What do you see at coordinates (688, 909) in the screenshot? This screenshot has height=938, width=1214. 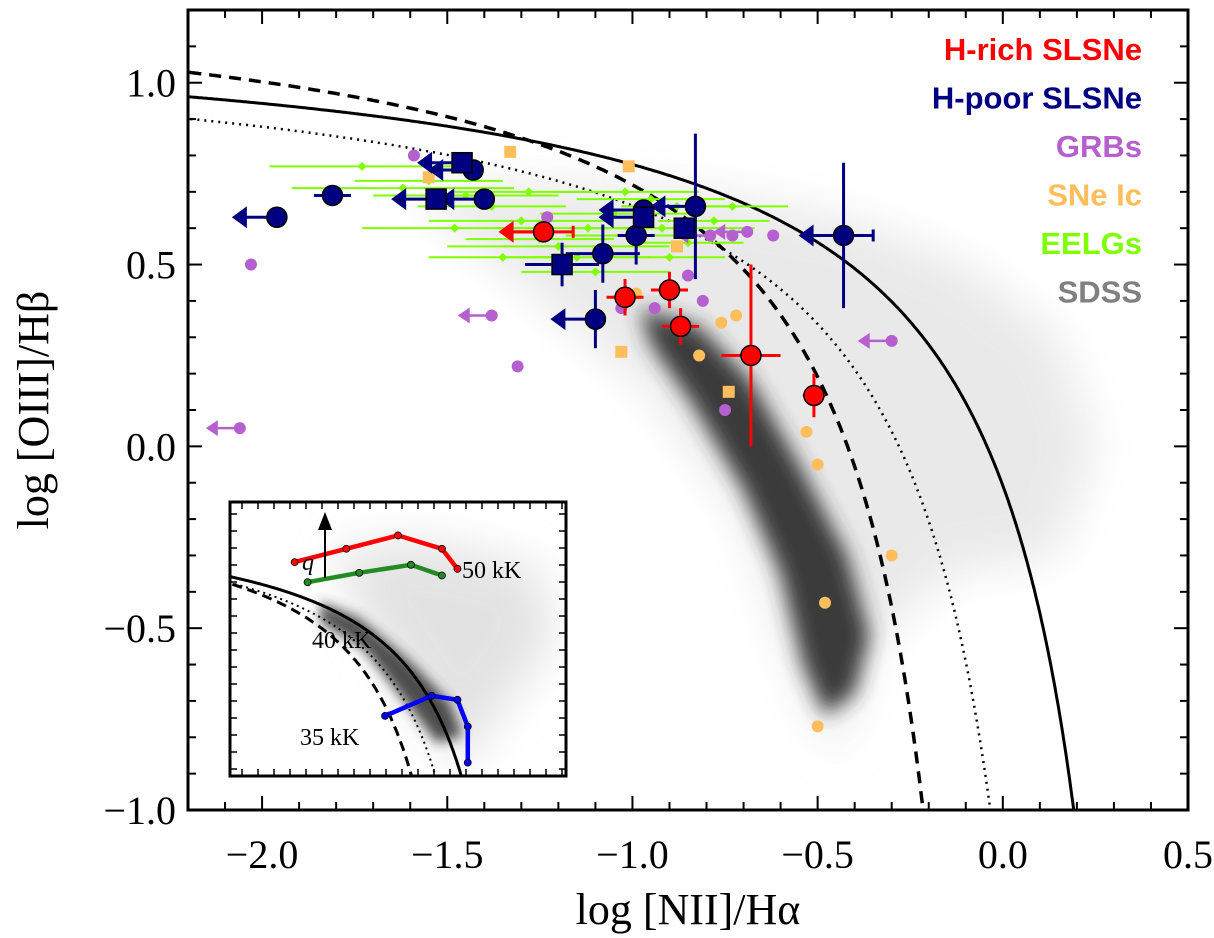 I see `x-axis-label: log [NII]/Hα` at bounding box center [688, 909].